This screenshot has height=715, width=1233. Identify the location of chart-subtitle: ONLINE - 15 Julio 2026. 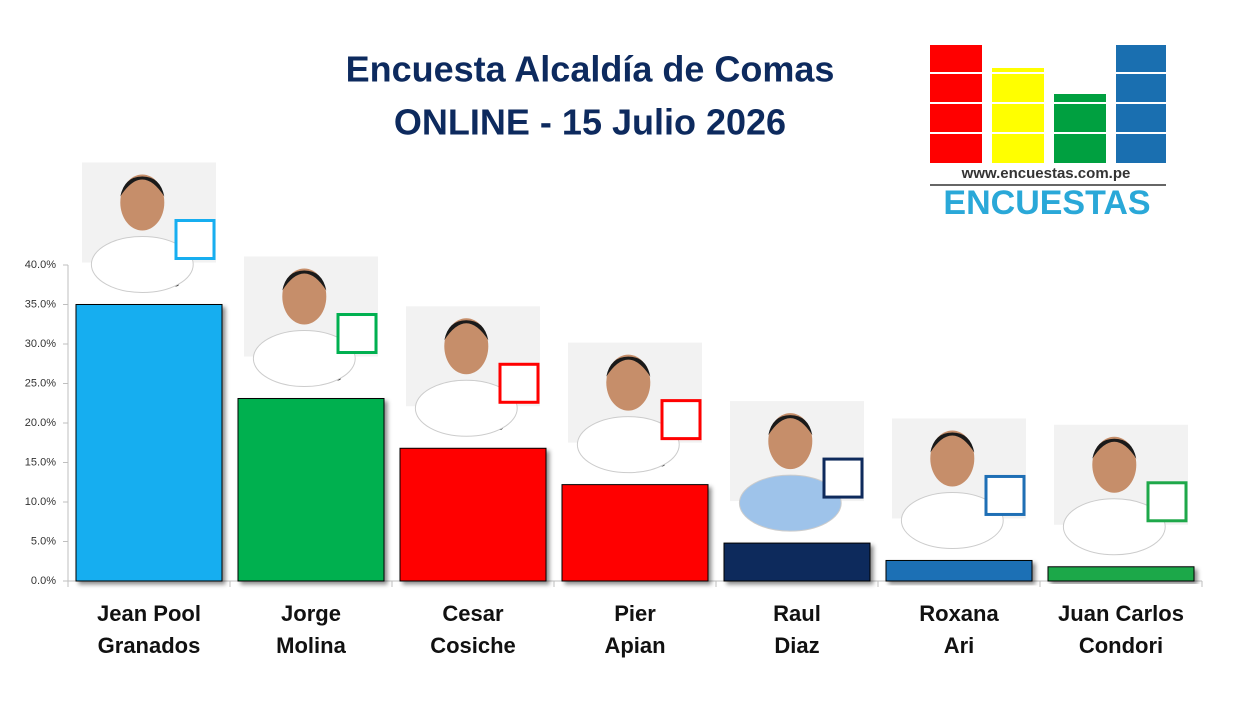
(590, 122).